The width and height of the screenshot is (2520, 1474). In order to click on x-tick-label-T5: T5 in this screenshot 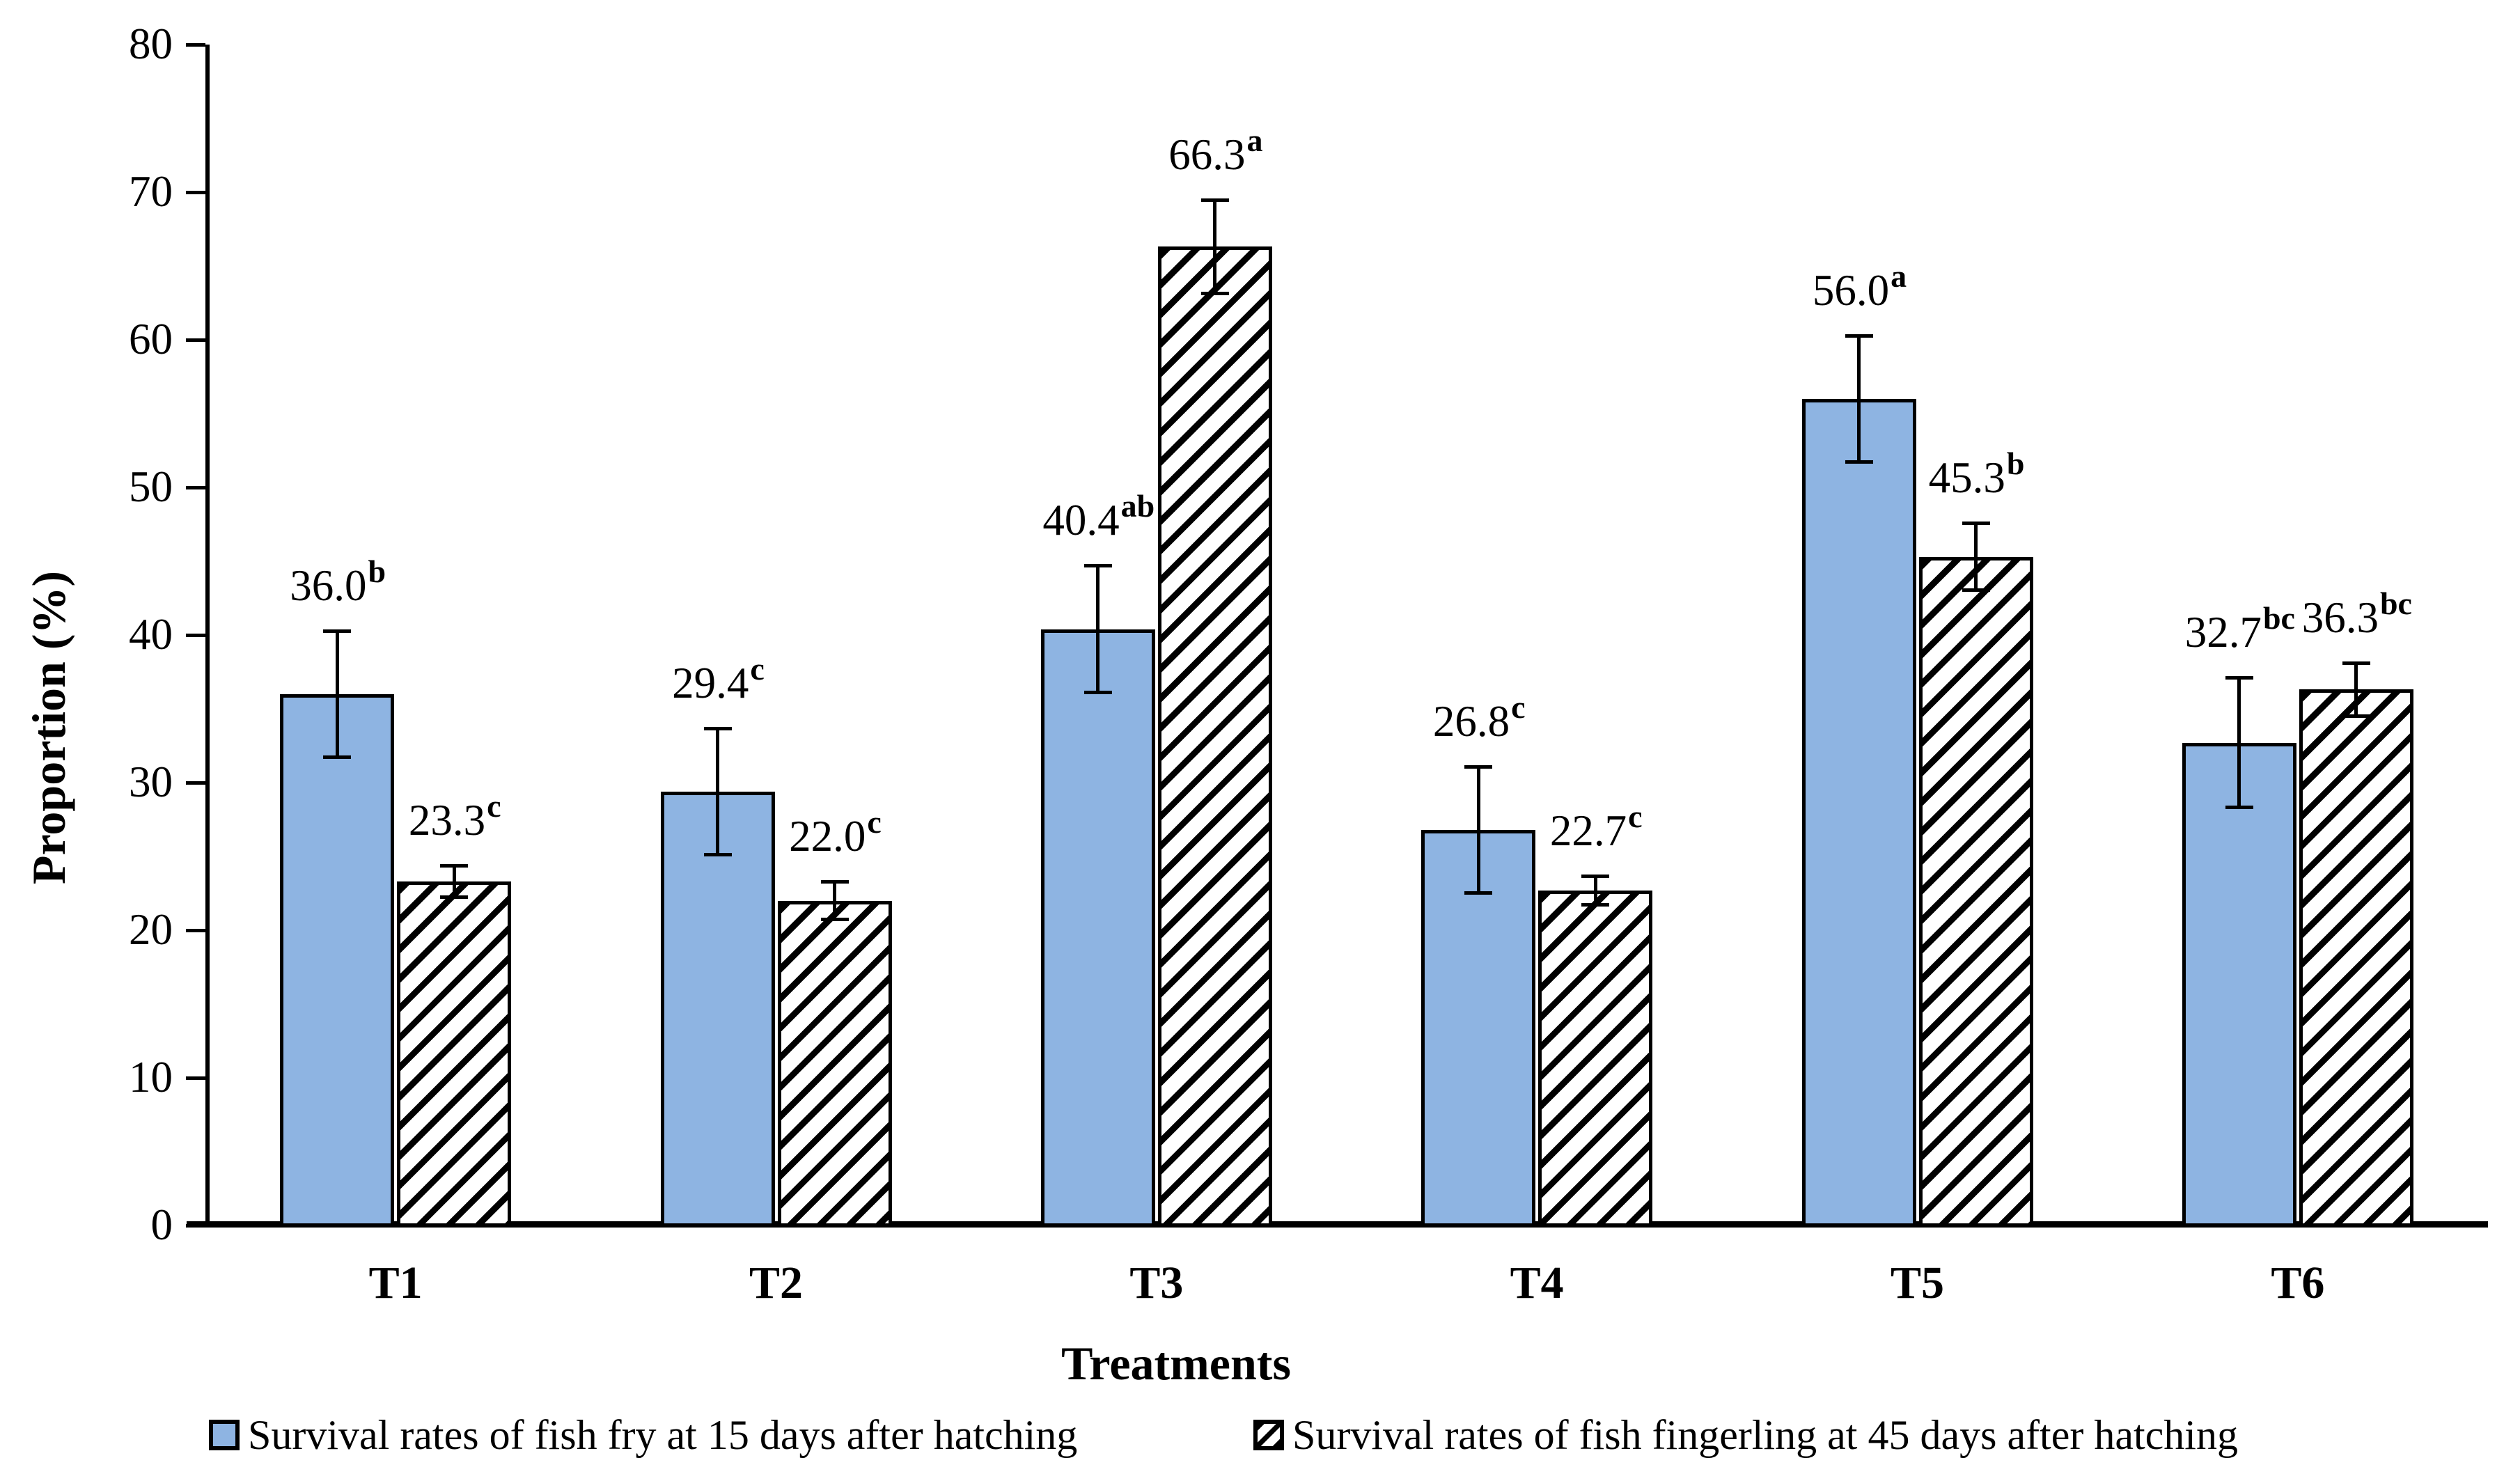, I will do `click(1917, 1282)`.